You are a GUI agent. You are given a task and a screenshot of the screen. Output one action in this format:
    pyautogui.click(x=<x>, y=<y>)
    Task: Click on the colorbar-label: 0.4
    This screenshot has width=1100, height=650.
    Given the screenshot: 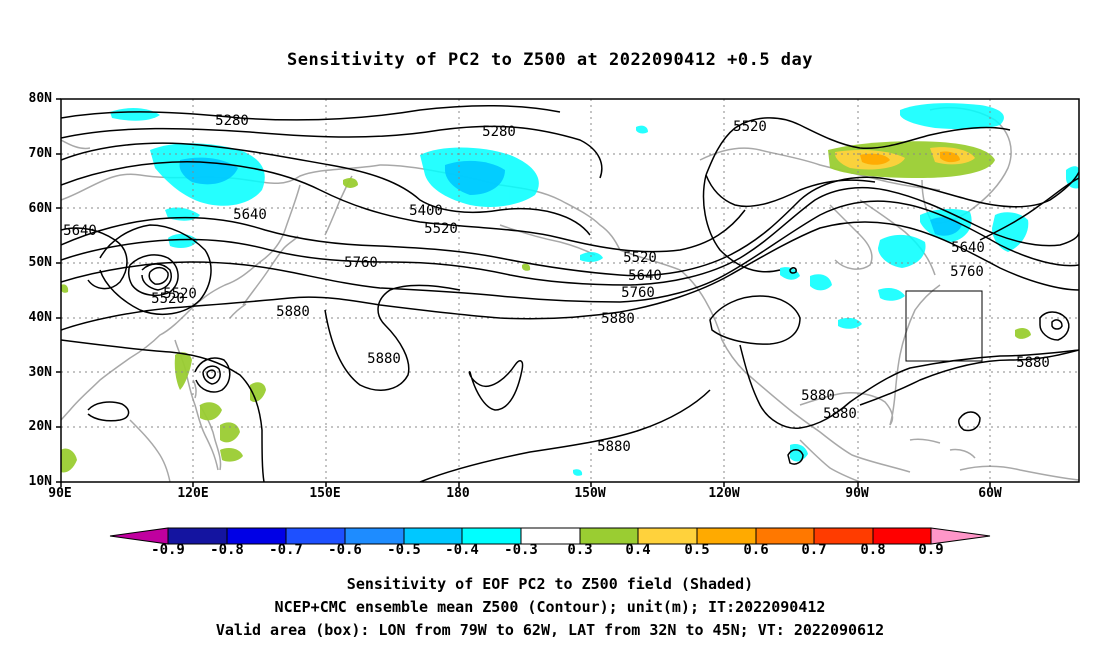 What is the action you would take?
    pyautogui.click(x=638, y=550)
    